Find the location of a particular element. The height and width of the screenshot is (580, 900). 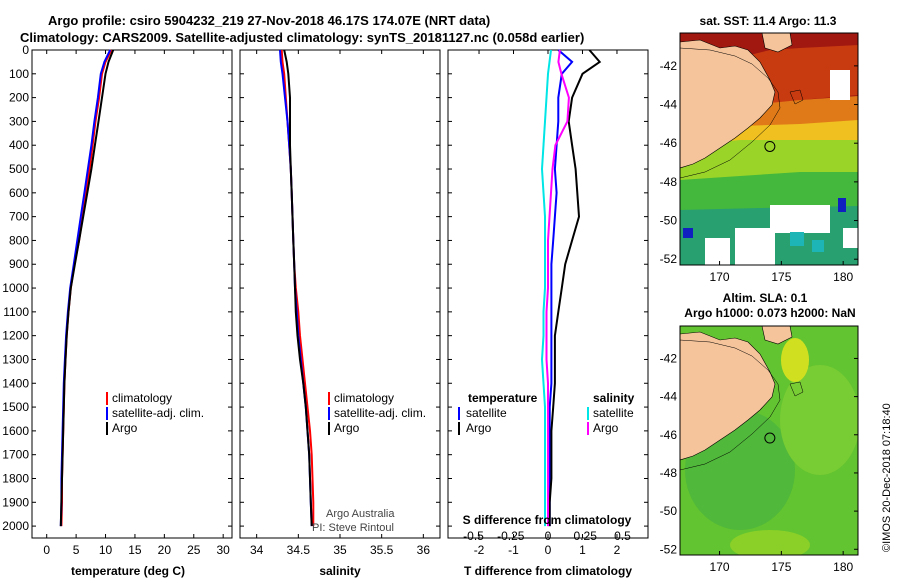

legend-label-satellite: satellite-adj. clim. is located at coordinates (380, 413).